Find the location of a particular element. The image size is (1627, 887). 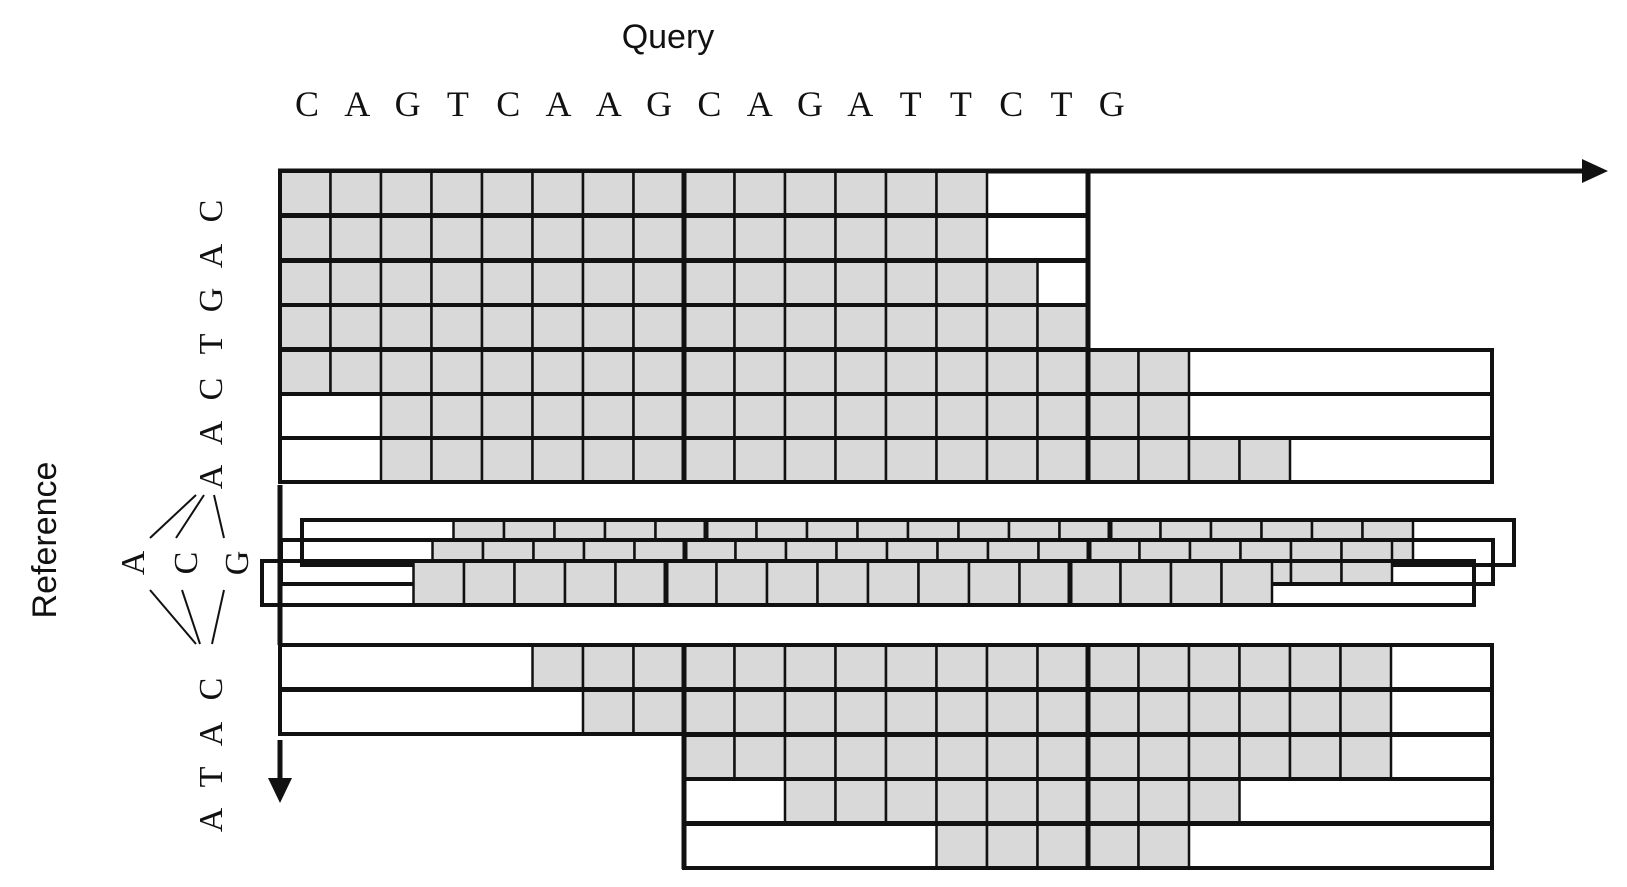

query-letter: A is located at coordinates (760, 104).